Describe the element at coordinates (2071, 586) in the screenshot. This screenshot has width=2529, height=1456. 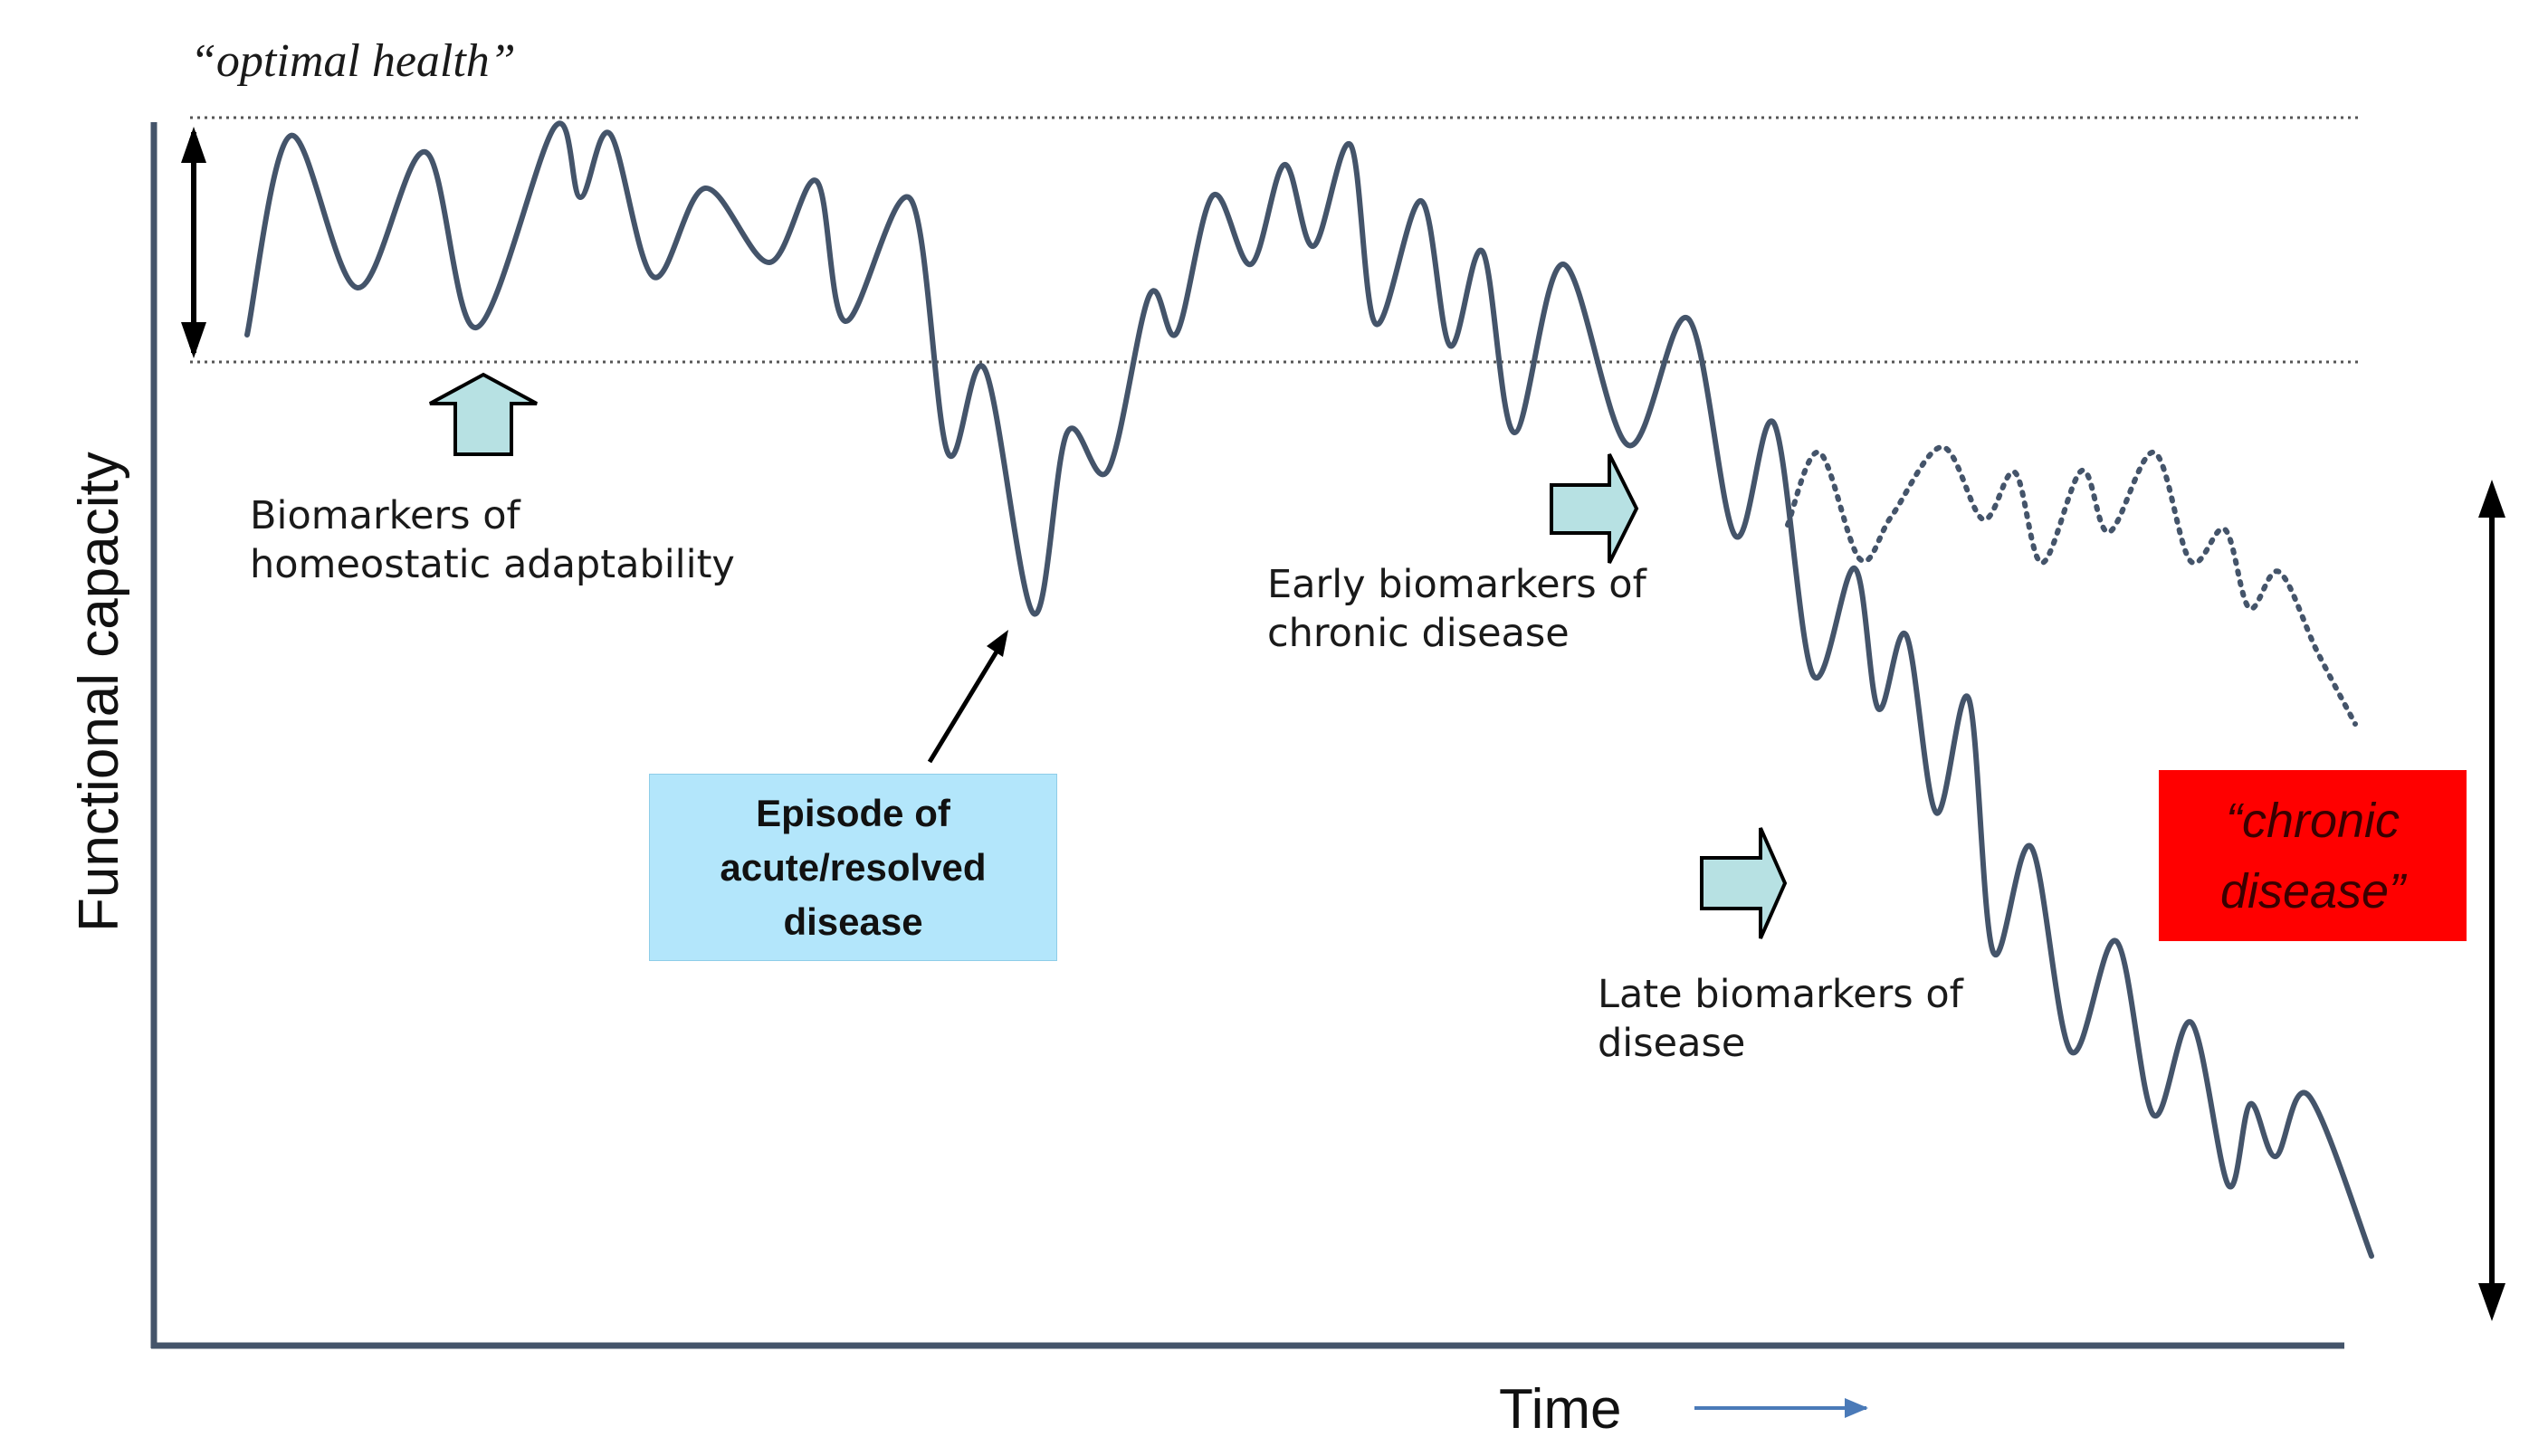
I see `alternative-trajectory-curve` at that location.